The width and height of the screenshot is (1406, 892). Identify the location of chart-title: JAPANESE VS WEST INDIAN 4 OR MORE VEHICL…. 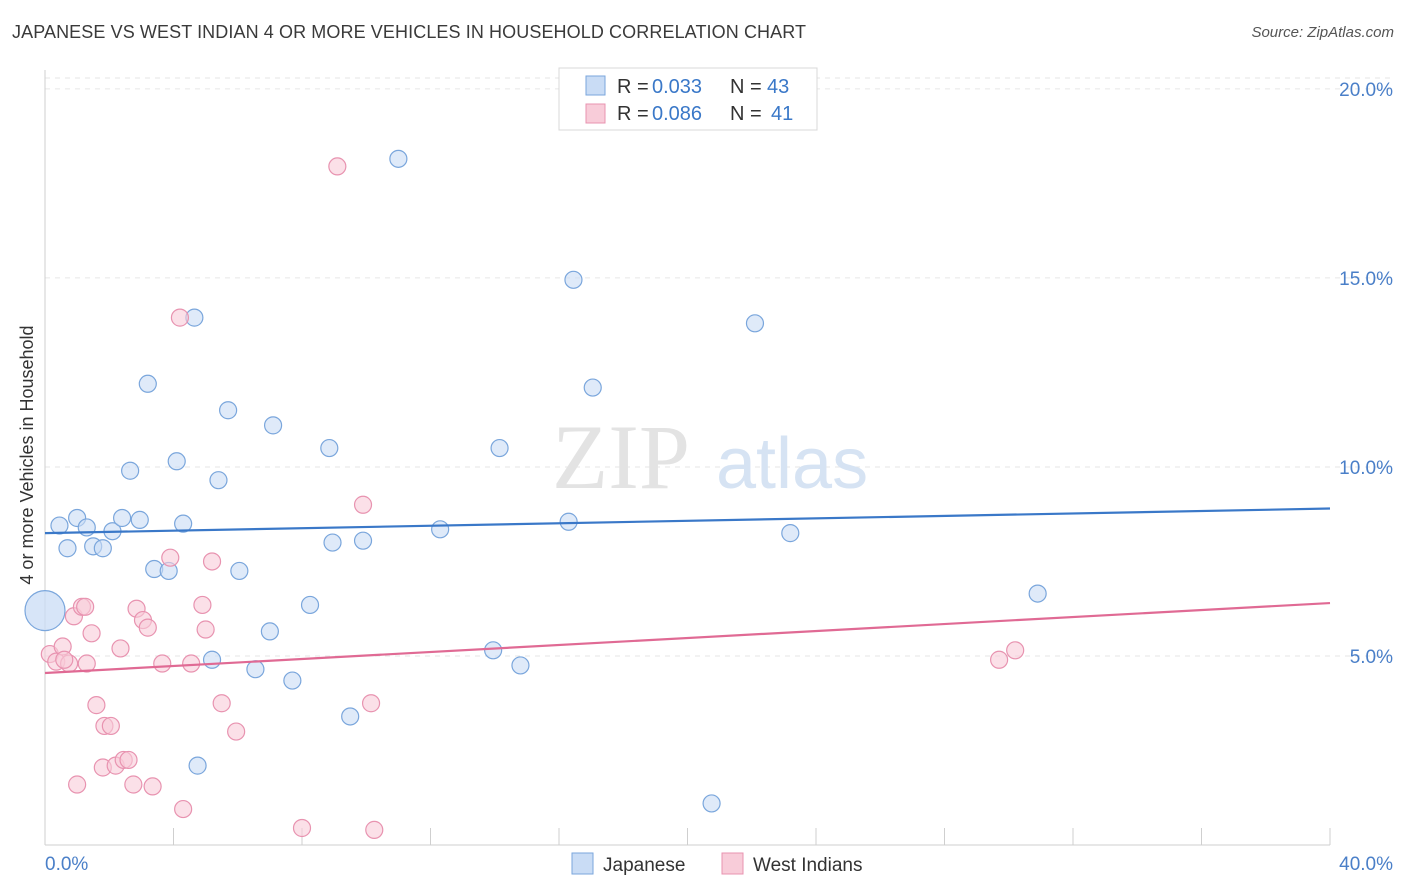
(409, 32).